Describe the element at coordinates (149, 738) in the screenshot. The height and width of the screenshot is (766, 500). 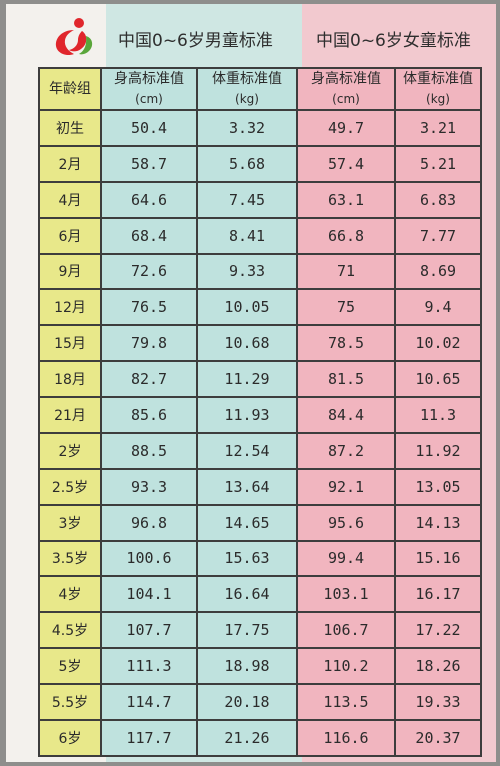
I see `boy-height-cell: 117.7` at that location.